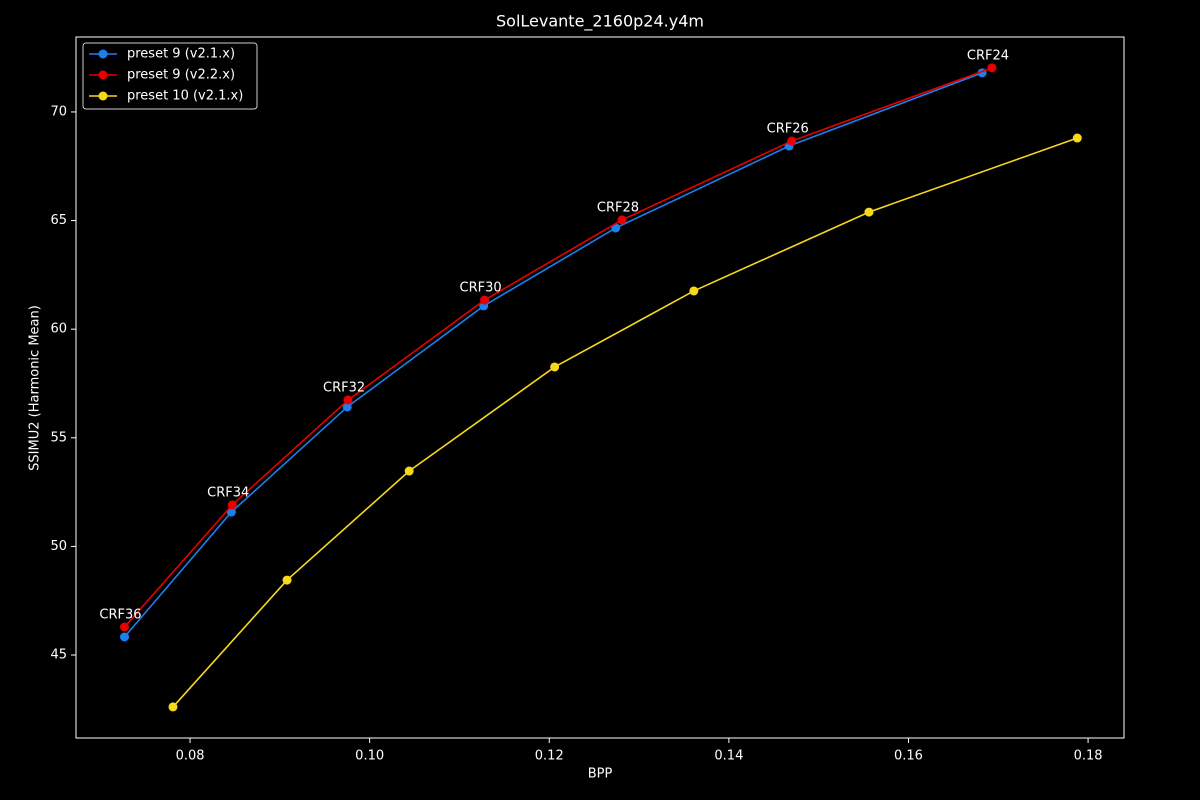 This screenshot has width=1200, height=800. I want to click on point-label: CRF26, so click(788, 129).